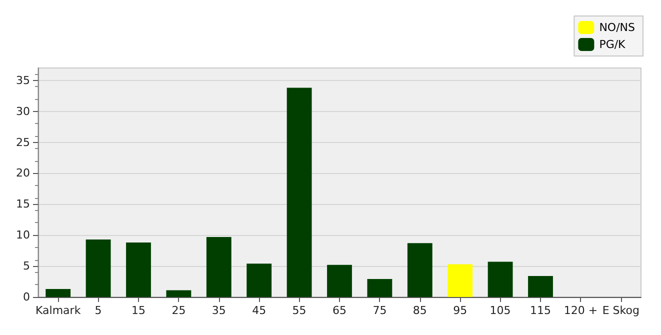  I want to click on y-tick-label: 30, so click(23, 111).